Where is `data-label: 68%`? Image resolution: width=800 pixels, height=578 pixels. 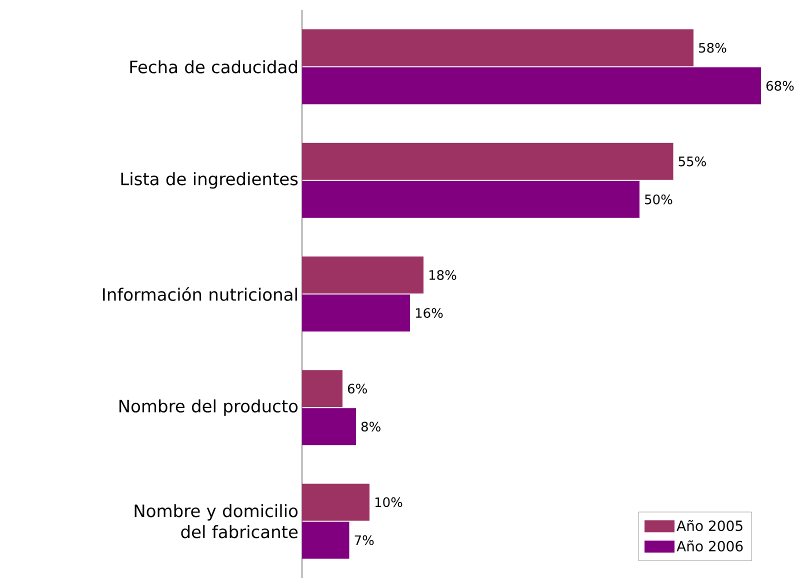
data-label: 68% is located at coordinates (780, 85).